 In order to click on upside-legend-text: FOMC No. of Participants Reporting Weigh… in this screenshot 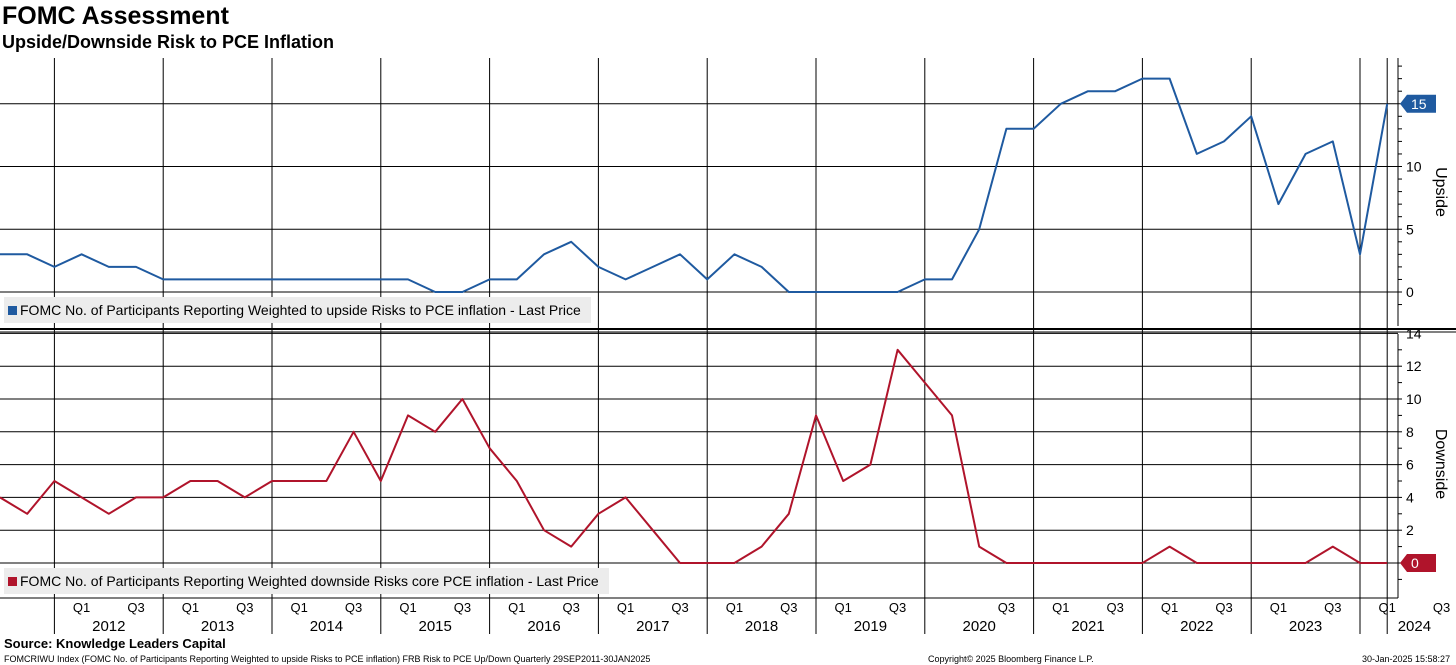, I will do `click(300, 310)`.